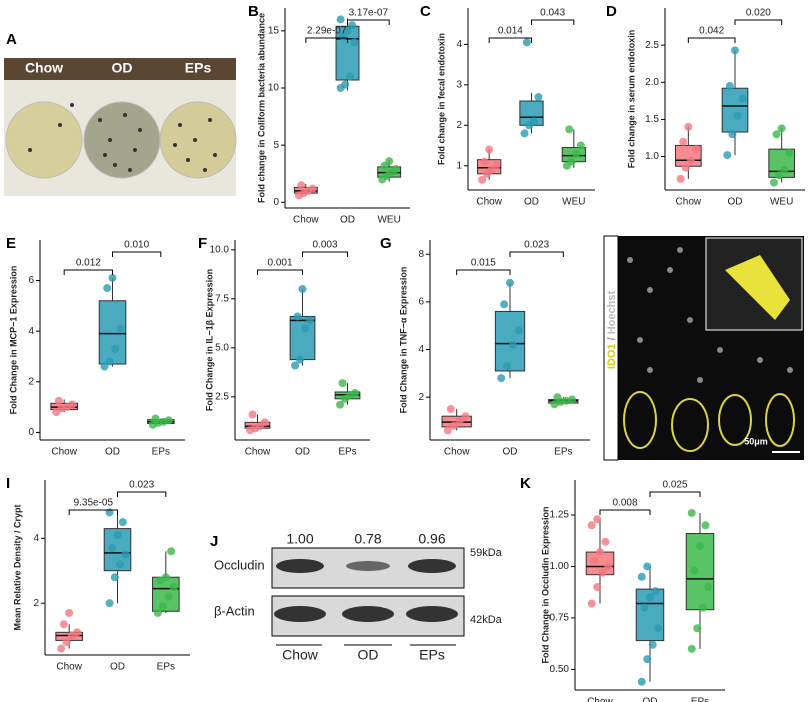 The width and height of the screenshot is (812, 702). I want to click on stain-label: IDO1 / Hoechst, so click(612, 330).